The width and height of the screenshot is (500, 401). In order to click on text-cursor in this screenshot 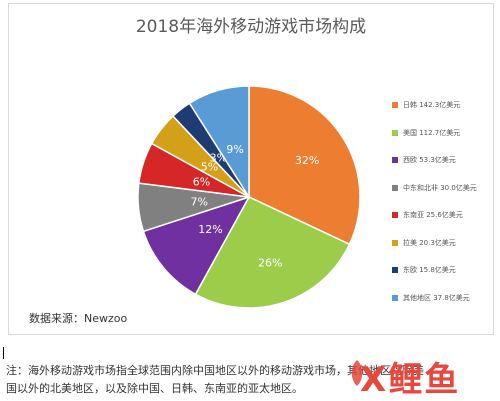, I will do `click(3, 353)`.